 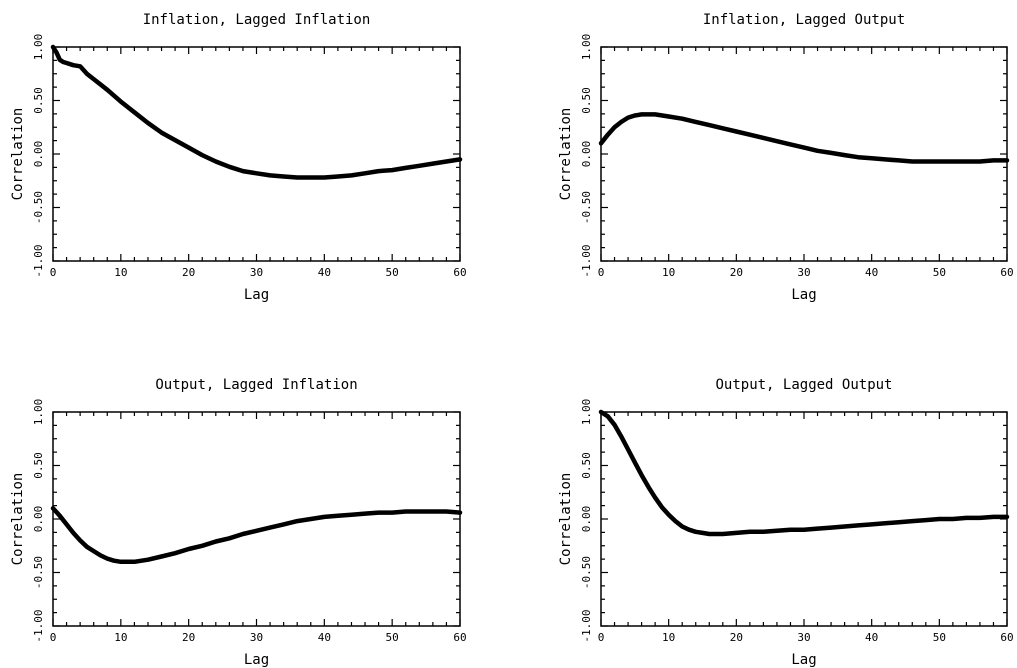 What do you see at coordinates (257, 20) in the screenshot?
I see `chart-title: Inflation, Lagged Inflation` at bounding box center [257, 20].